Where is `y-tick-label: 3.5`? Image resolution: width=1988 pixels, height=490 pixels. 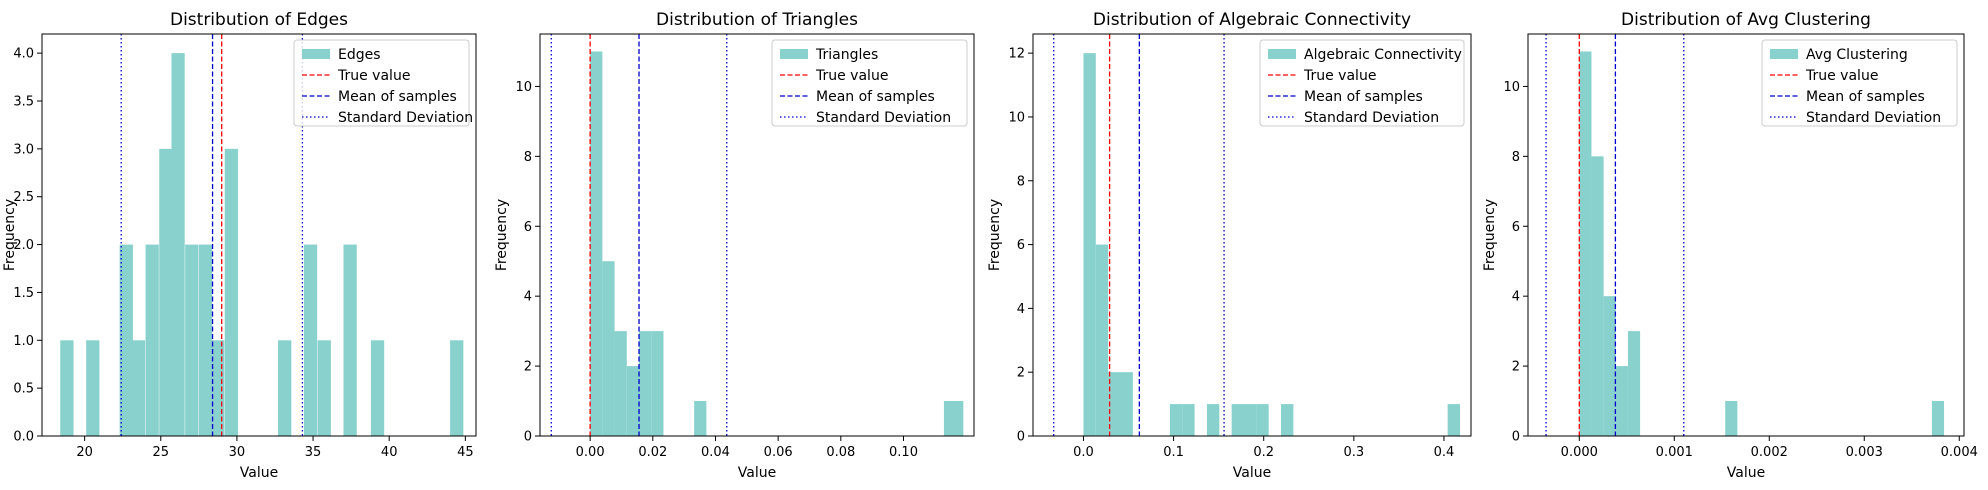
y-tick-label: 3.5 is located at coordinates (23, 102).